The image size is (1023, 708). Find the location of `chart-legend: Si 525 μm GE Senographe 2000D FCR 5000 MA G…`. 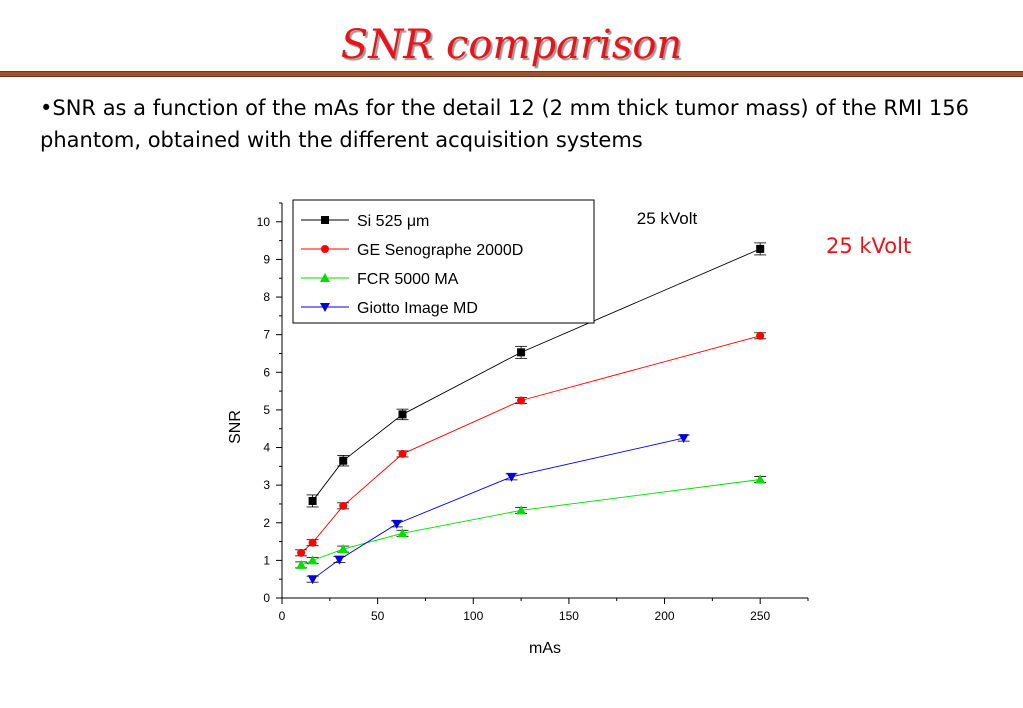

chart-legend: Si 525 μm GE Senographe 2000D FCR 5000 MA G… is located at coordinates (443, 261).